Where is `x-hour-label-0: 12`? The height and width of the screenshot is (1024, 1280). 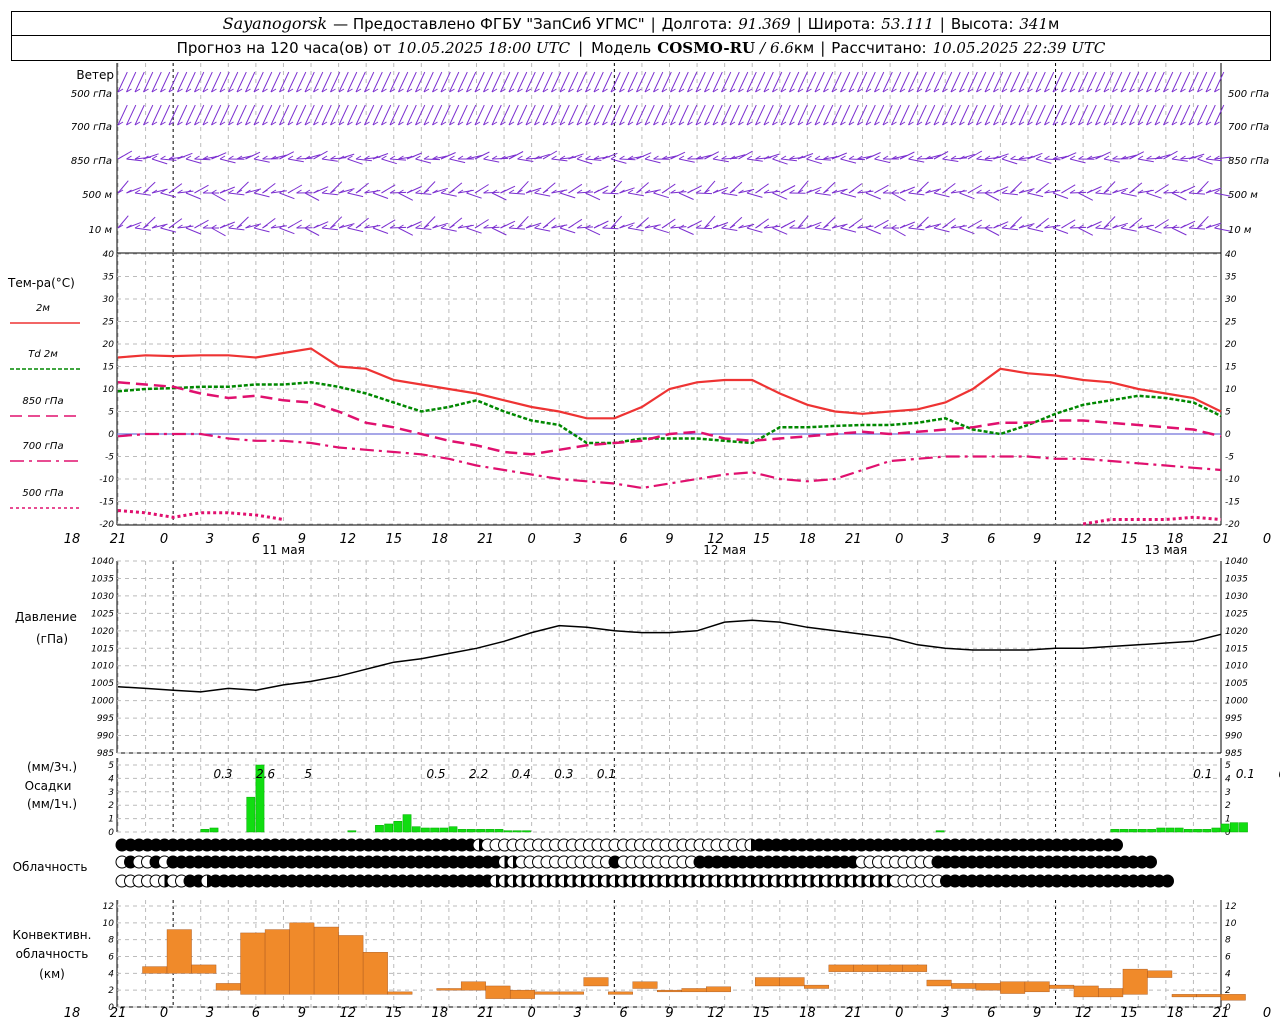 x-hour-label-0: 12 is located at coordinates (1083, 539).